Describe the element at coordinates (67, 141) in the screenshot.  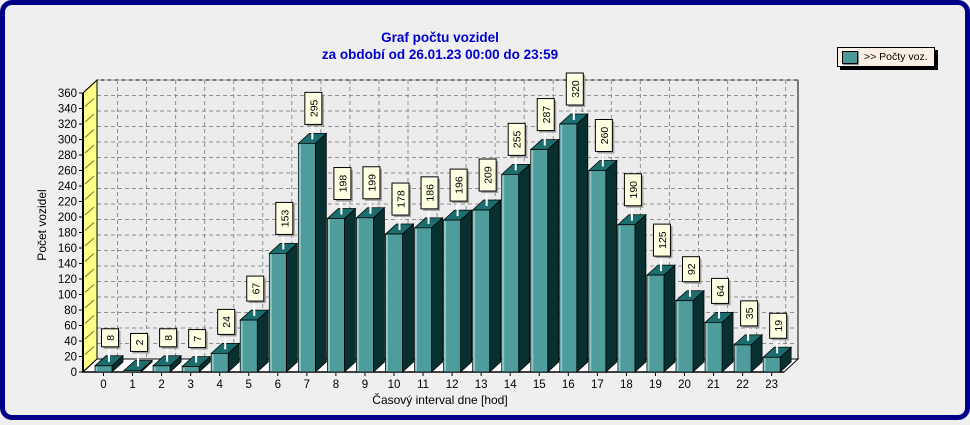
I see `y-tick-label: 300` at that location.